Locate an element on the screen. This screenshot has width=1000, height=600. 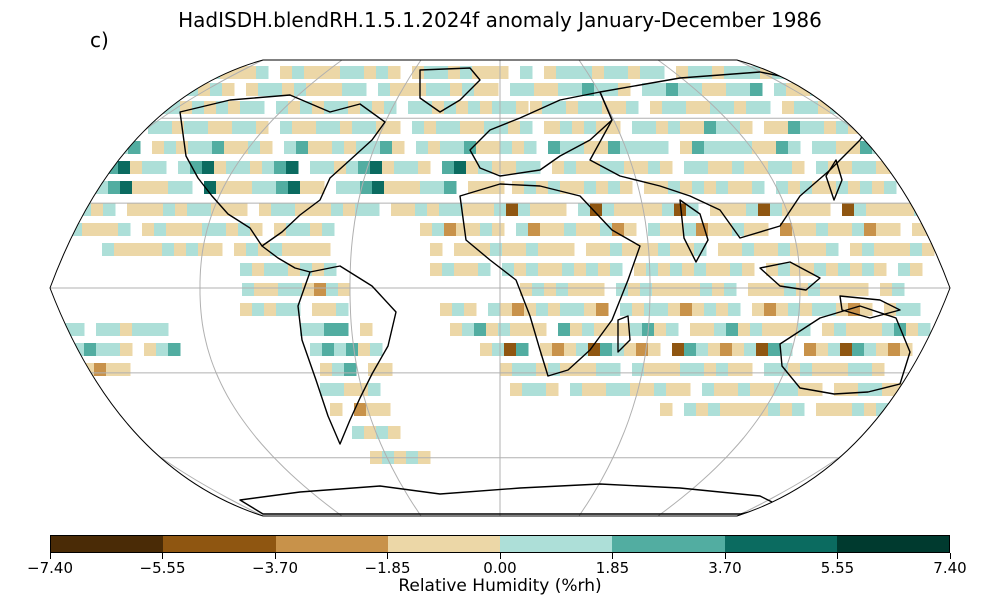
colorbar-tick-label: −5.55 is located at coordinates (162, 568).